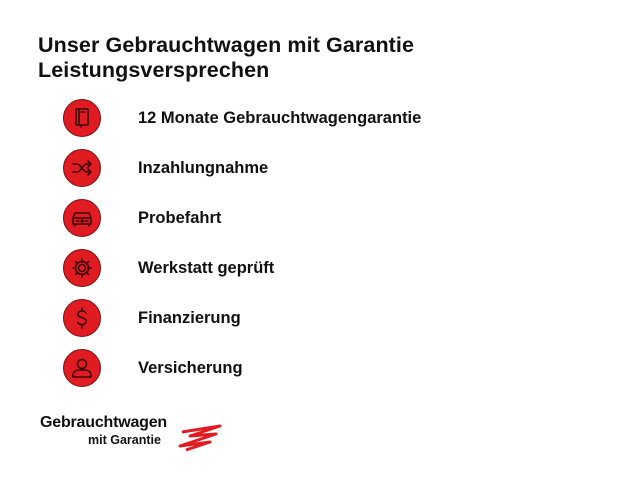 Image resolution: width=640 pixels, height=480 pixels. What do you see at coordinates (189, 317) in the screenshot?
I see `item-label: Finanzierung` at bounding box center [189, 317].